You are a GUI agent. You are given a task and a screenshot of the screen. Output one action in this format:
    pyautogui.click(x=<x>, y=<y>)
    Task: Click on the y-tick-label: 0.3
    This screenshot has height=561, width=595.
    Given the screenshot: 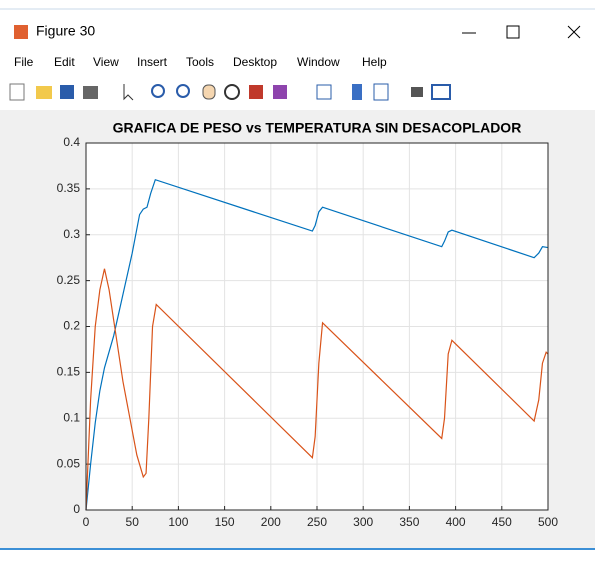 What is the action you would take?
    pyautogui.click(x=71, y=234)
    